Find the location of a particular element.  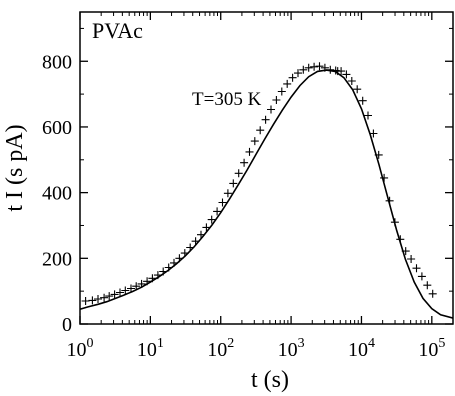

y-tick-label: 800 is located at coordinates (57, 62).